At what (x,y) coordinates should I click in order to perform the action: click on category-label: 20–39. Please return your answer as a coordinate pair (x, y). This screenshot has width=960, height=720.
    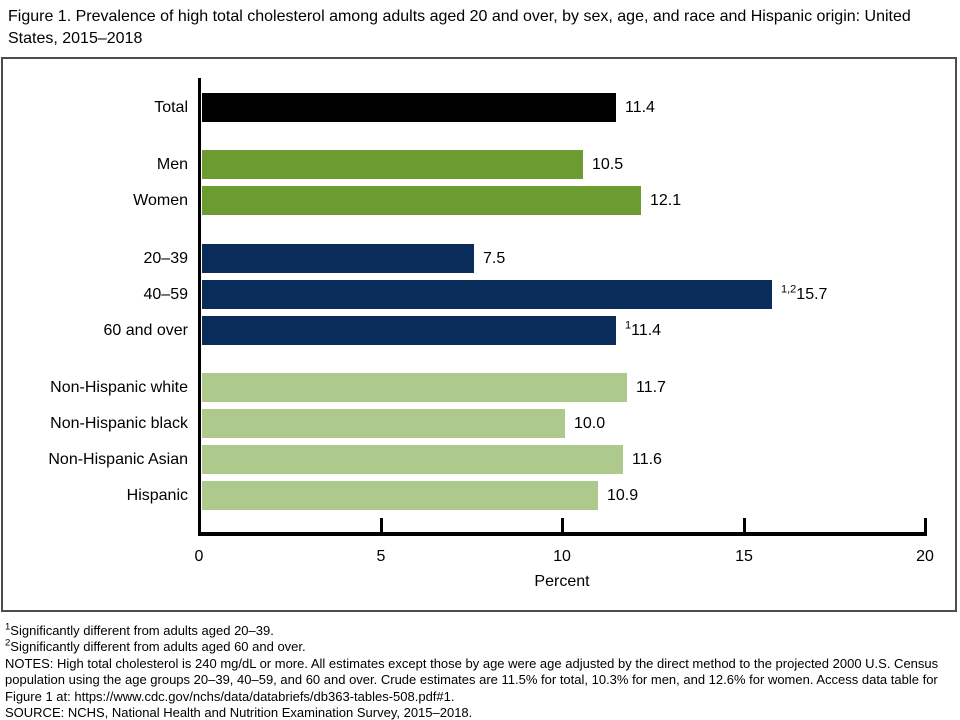
    Looking at the image, I should click on (166, 258).